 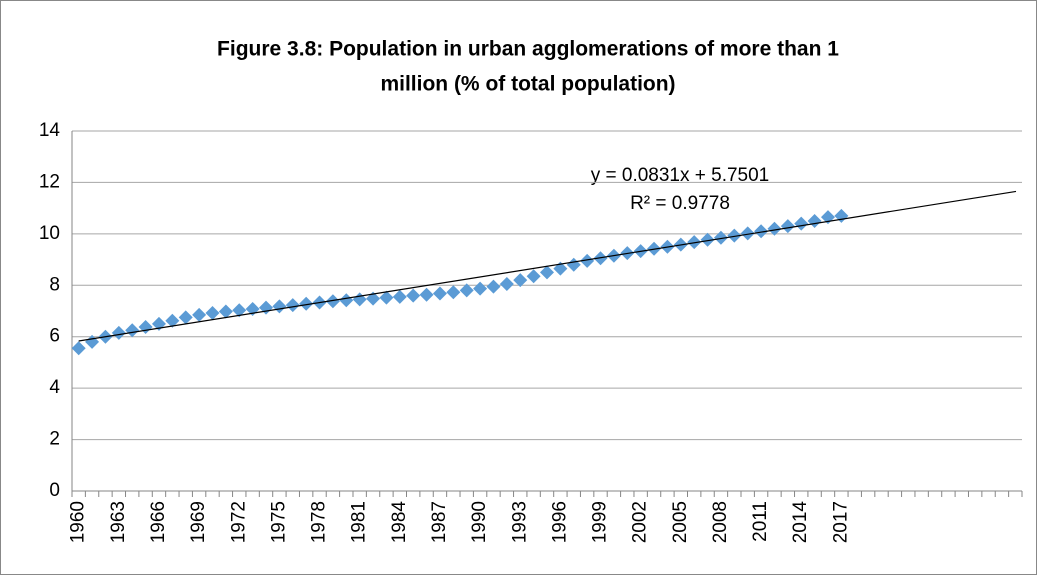 What do you see at coordinates (840, 522) in the screenshot?
I see `x-tick-label: 2017` at bounding box center [840, 522].